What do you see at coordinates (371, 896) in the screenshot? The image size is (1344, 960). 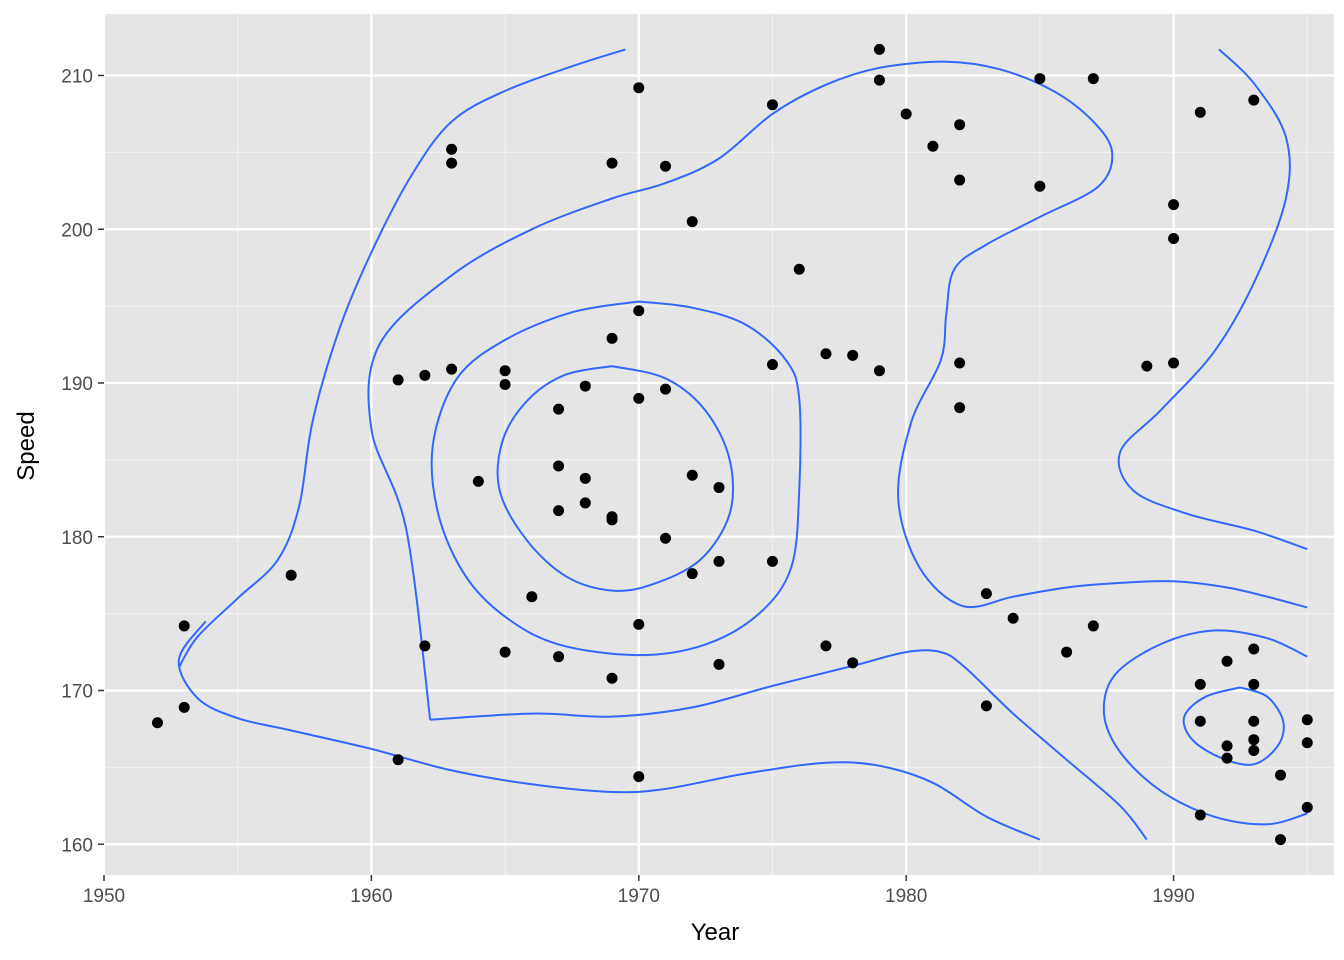 I see `x-tick-label: 1960` at bounding box center [371, 896].